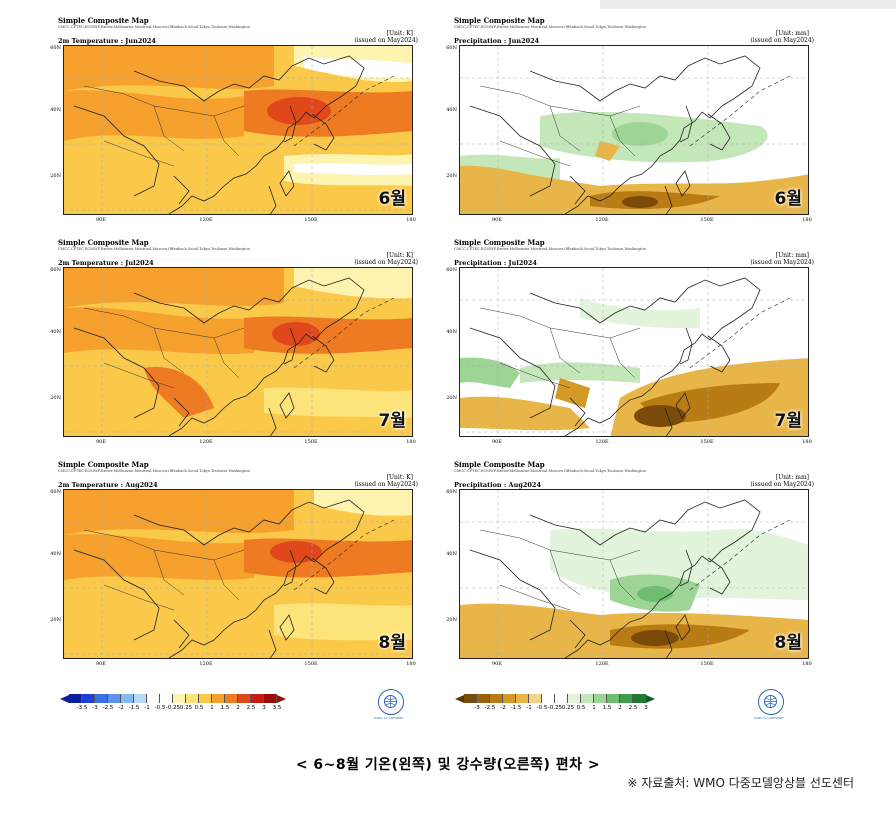 This screenshot has width=896, height=824. Describe the element at coordinates (108, 708) in the screenshot. I see `colorbar-tick-label: -2.5` at that location.